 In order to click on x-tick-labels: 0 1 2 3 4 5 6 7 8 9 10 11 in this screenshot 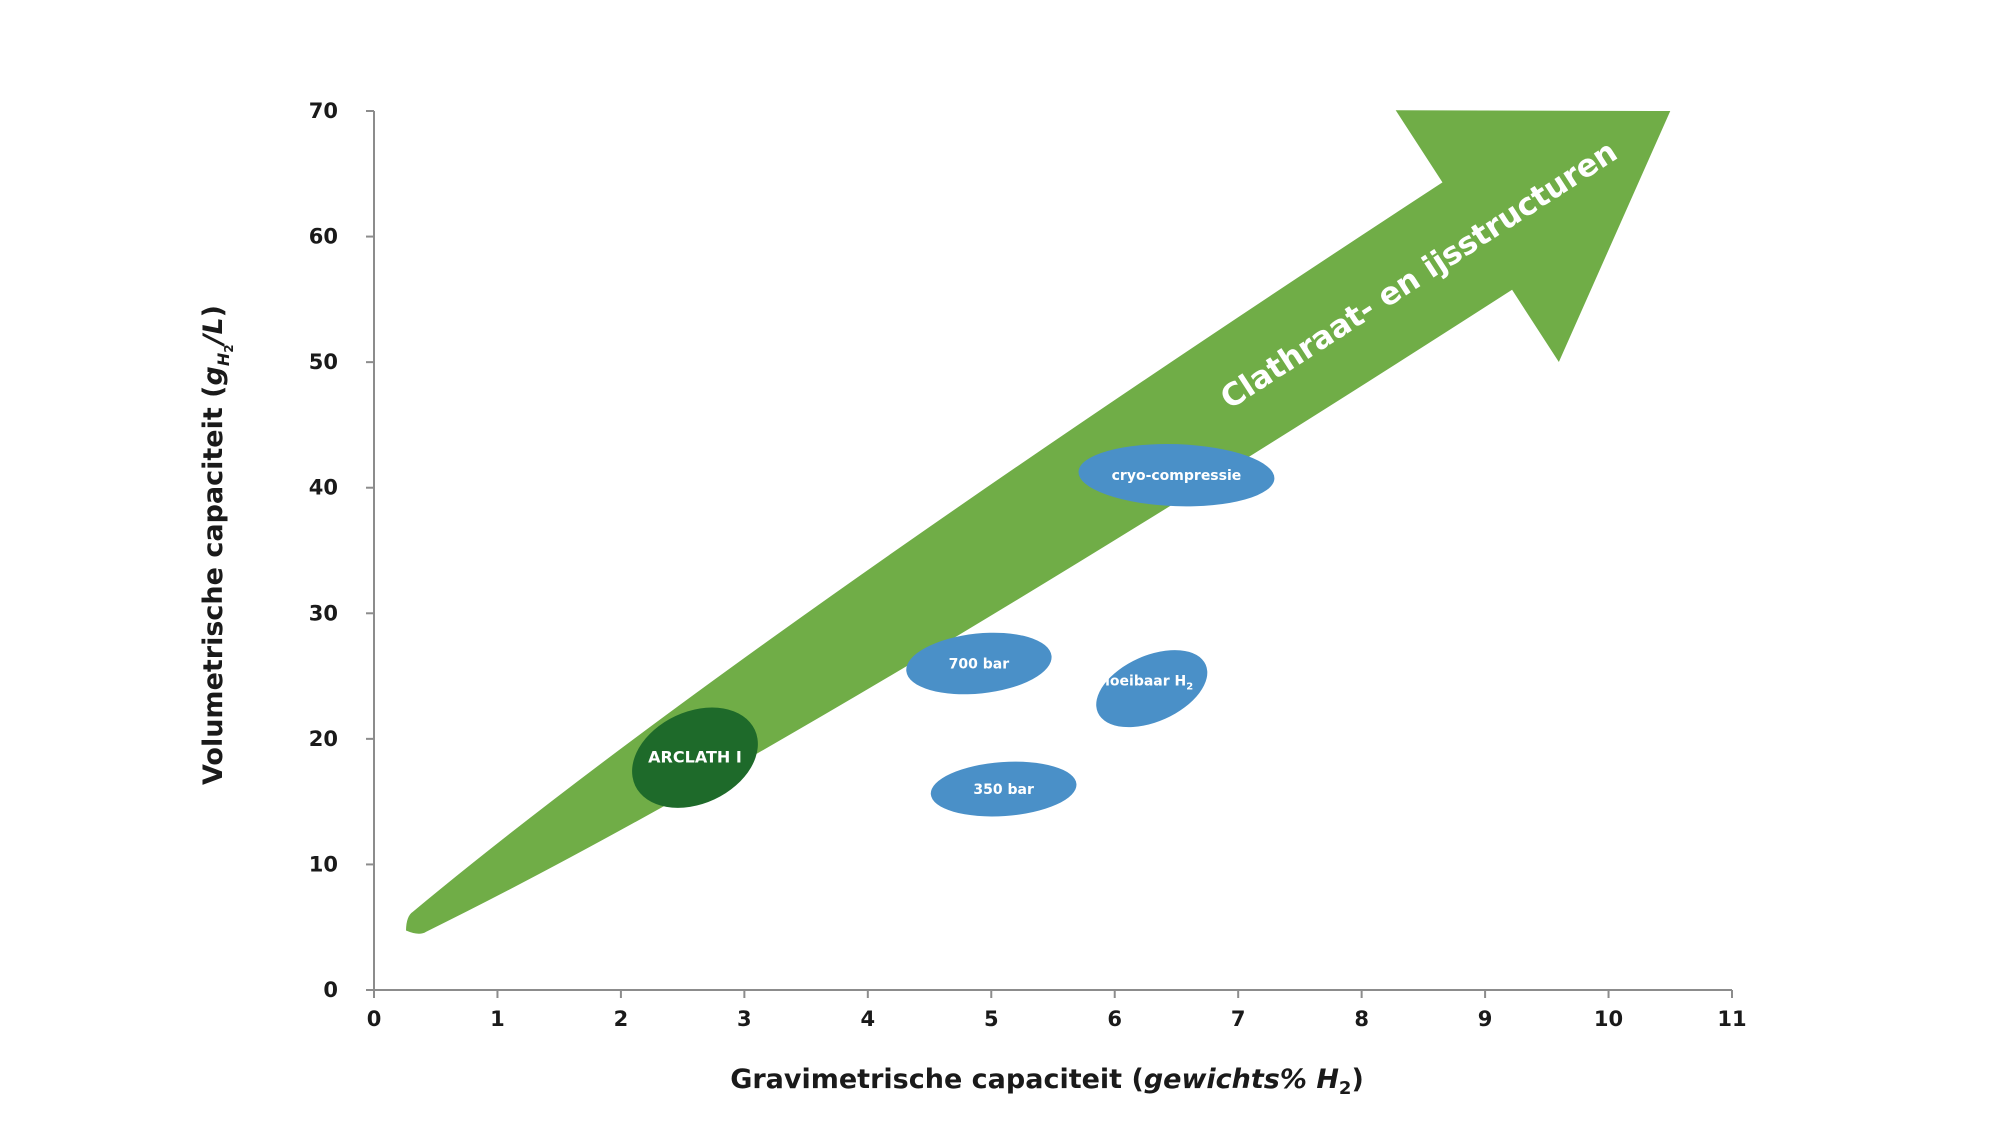, I will do `click(1057, 1019)`.